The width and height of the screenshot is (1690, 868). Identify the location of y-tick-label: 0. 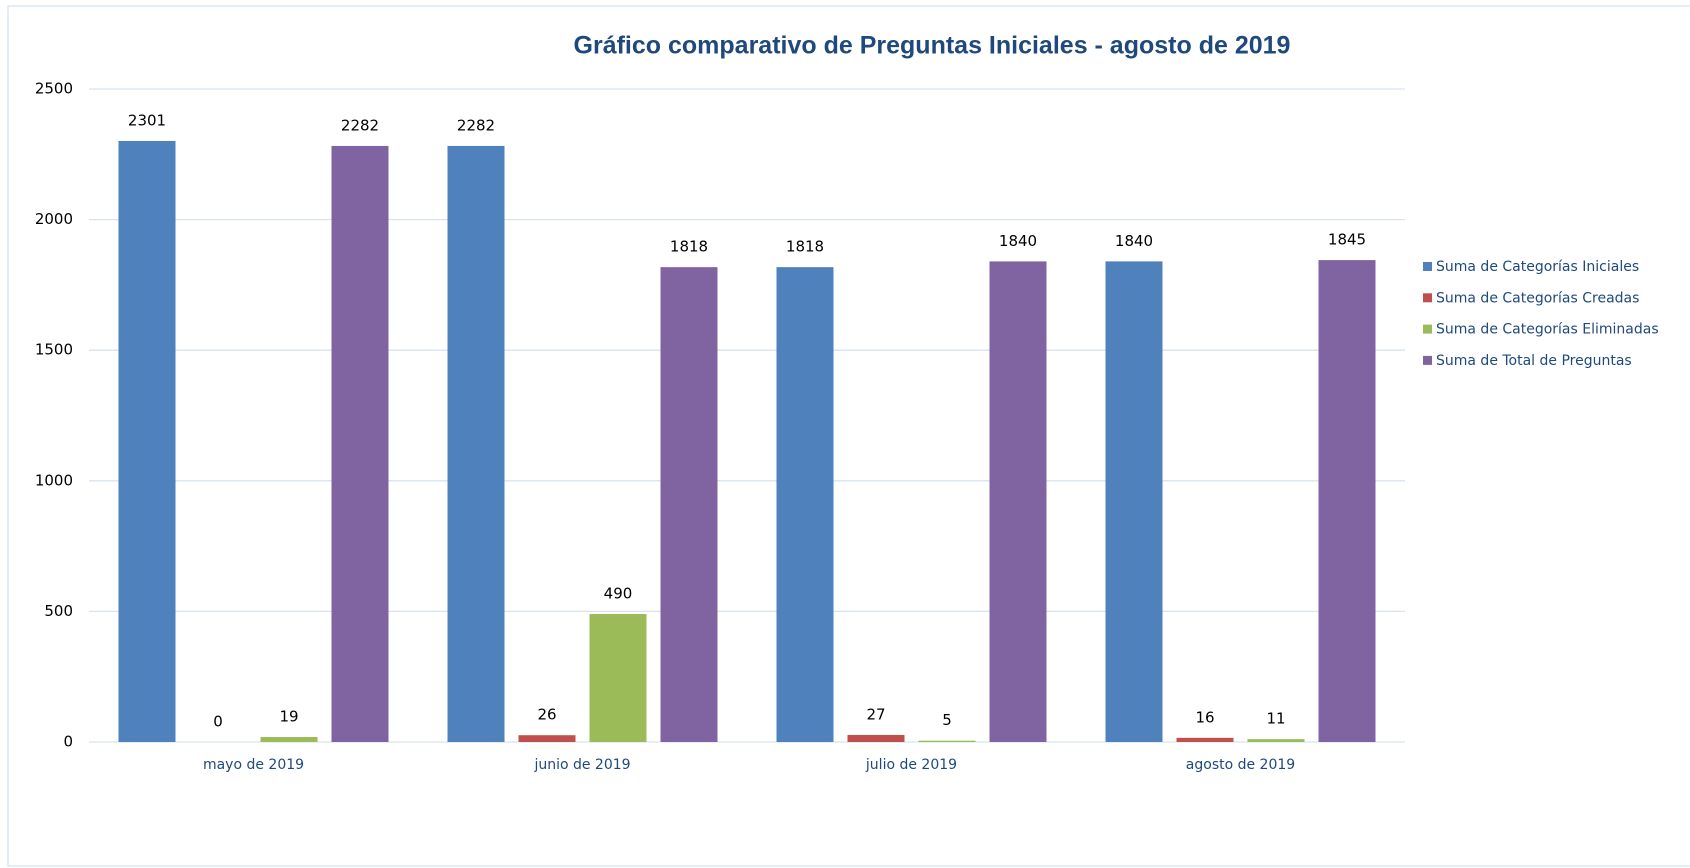
(68, 742).